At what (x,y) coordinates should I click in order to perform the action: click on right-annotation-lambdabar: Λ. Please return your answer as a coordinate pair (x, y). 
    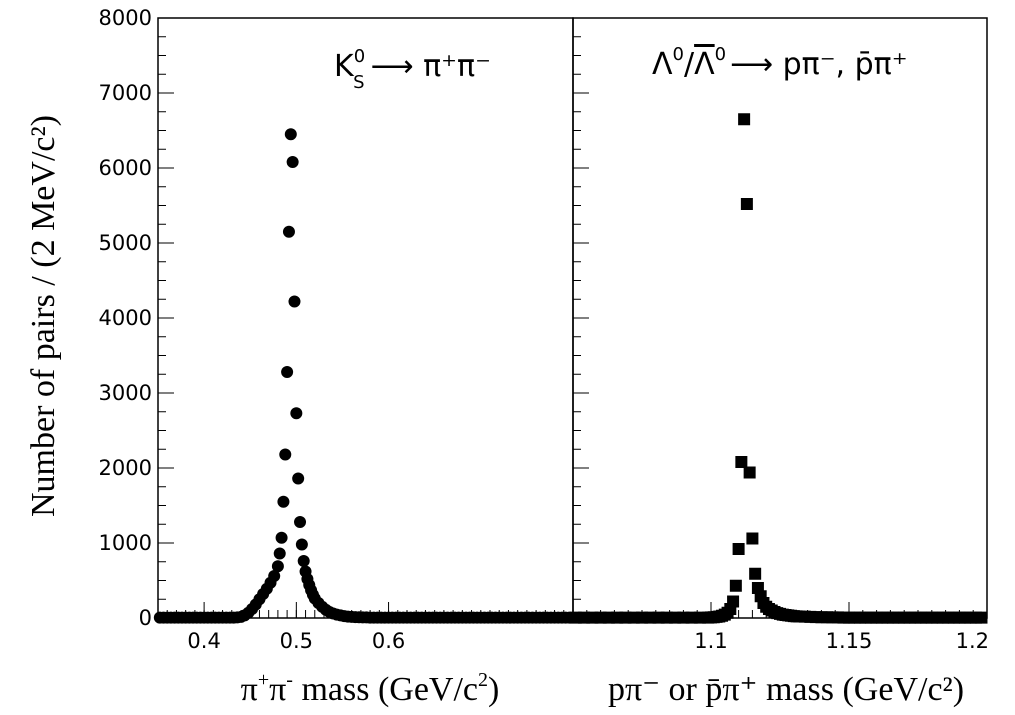
    Looking at the image, I should click on (704, 64).